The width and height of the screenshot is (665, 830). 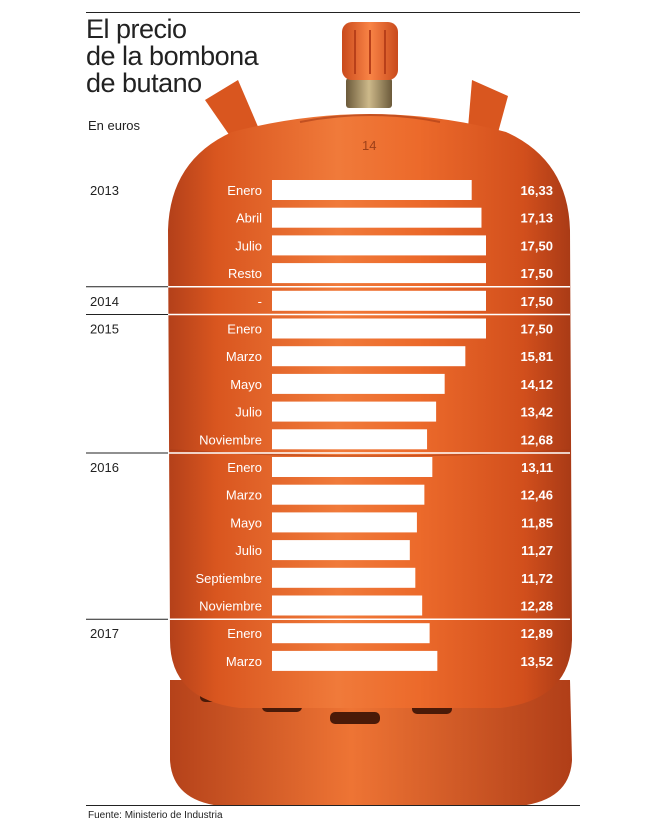 I want to click on value-label: 12,28, so click(x=536, y=606).